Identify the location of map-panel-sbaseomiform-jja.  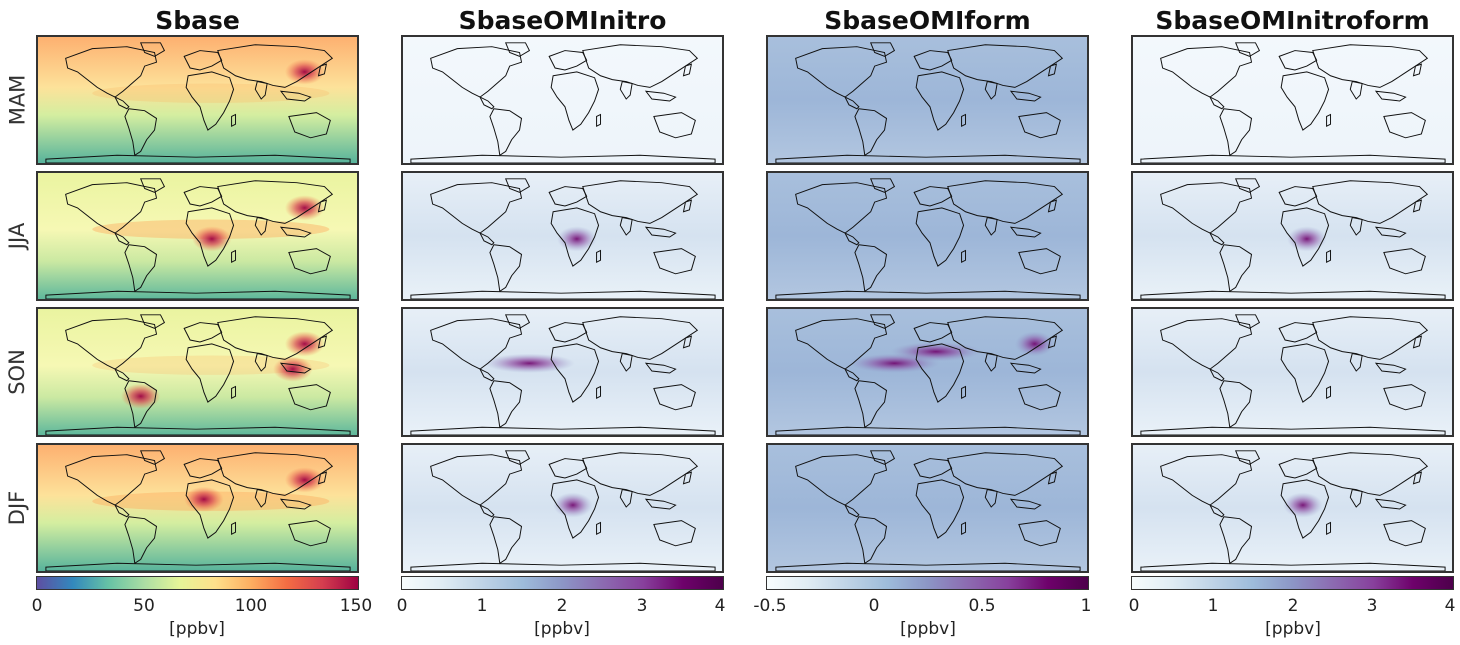
(927, 236).